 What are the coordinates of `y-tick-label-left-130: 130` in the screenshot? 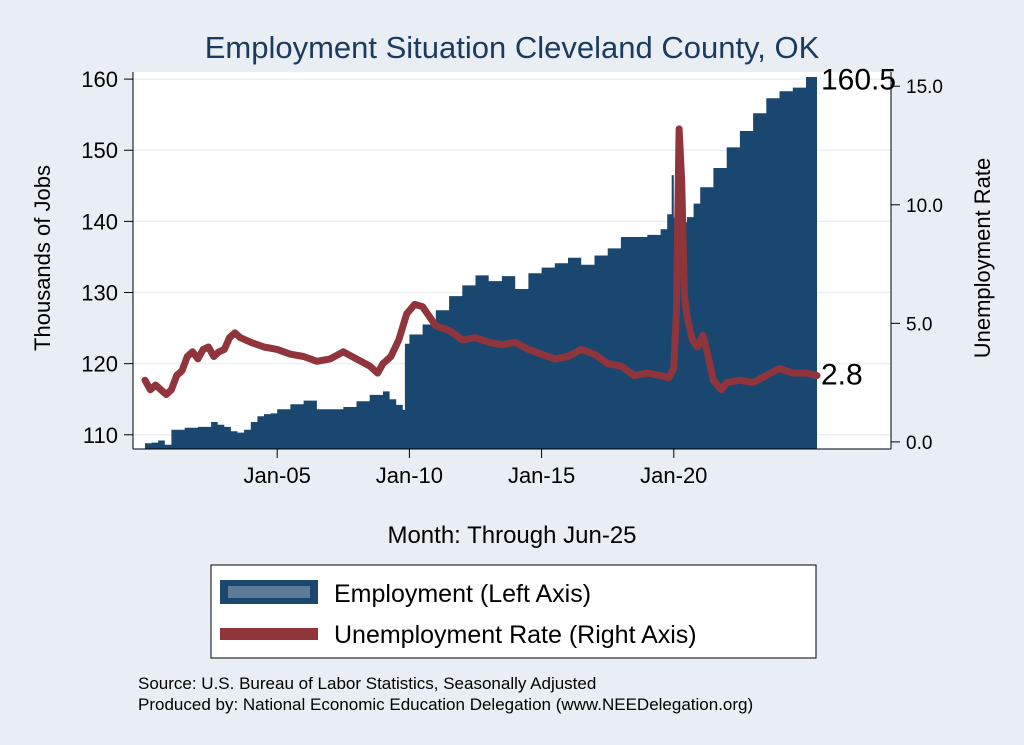 It's located at (99, 293).